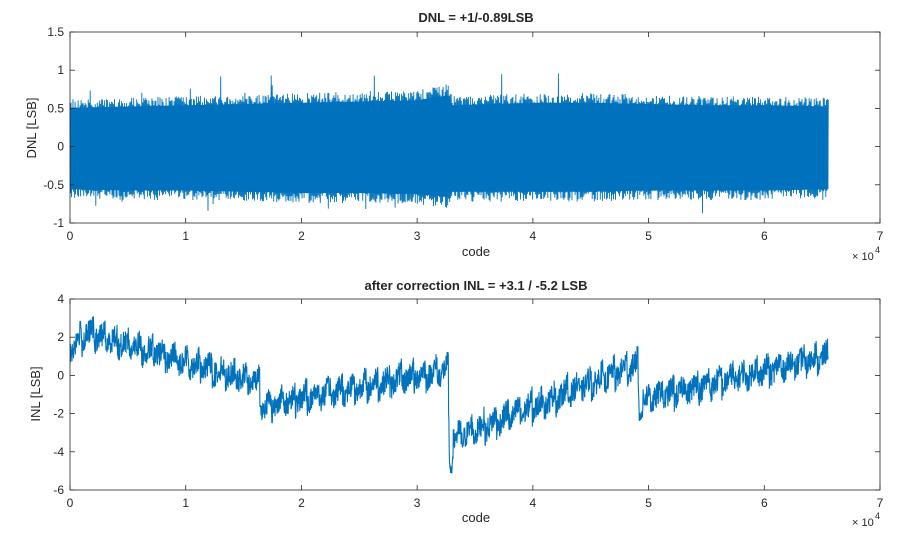 The height and width of the screenshot is (545, 920). What do you see at coordinates (58, 414) in the screenshot?
I see `y-tick-label: -2` at bounding box center [58, 414].